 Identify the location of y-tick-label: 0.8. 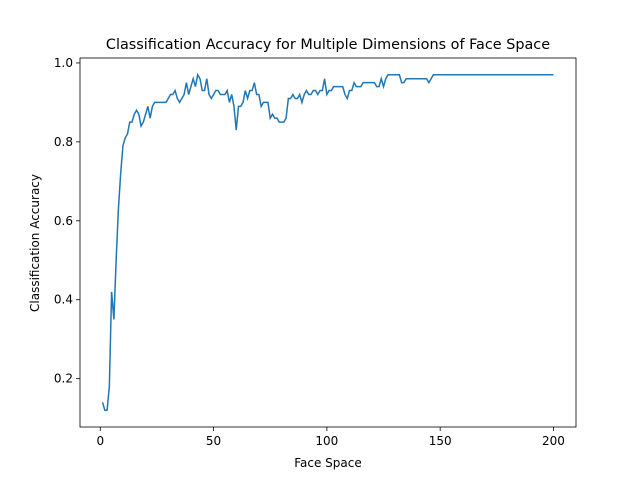
(63, 142).